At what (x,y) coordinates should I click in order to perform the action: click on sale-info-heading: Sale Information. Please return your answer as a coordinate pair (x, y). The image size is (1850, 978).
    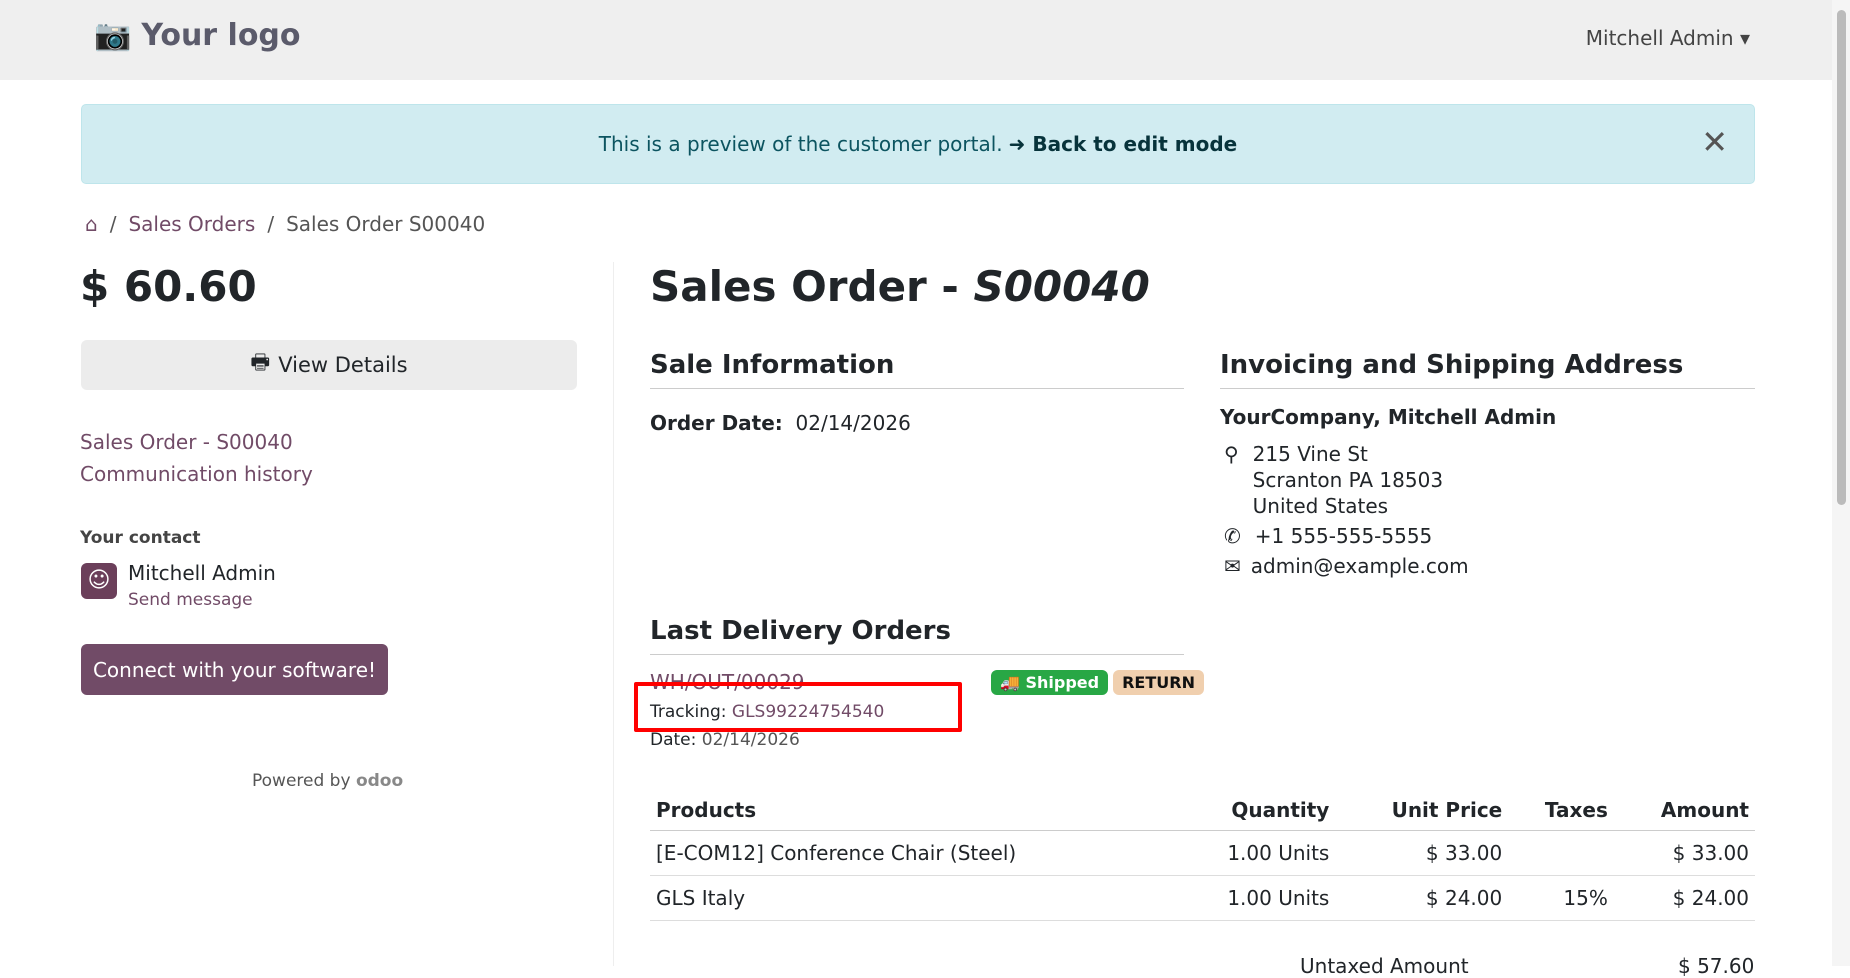
    Looking at the image, I should click on (917, 369).